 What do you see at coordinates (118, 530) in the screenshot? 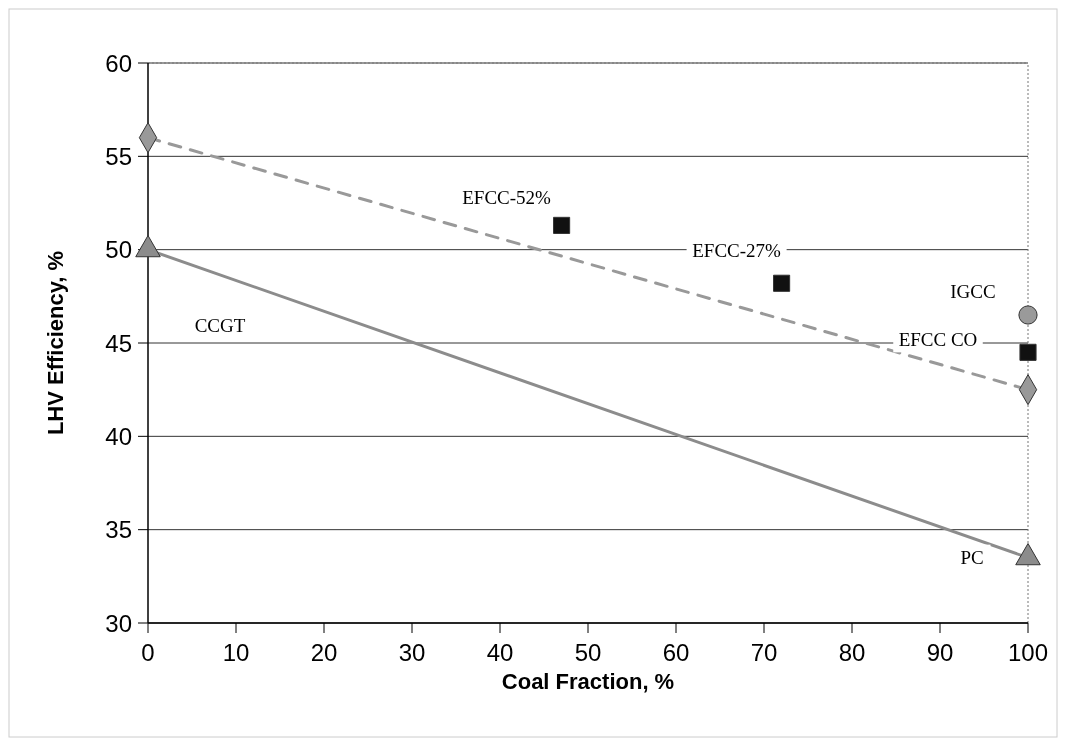
I see `y-tick-label: 35` at bounding box center [118, 530].